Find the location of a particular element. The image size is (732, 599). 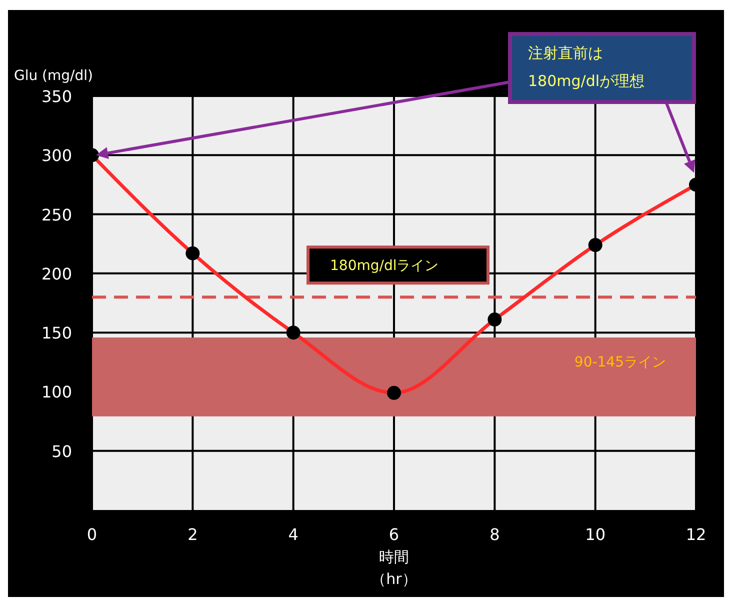

y-tick-label: 350 is located at coordinates (56, 96).